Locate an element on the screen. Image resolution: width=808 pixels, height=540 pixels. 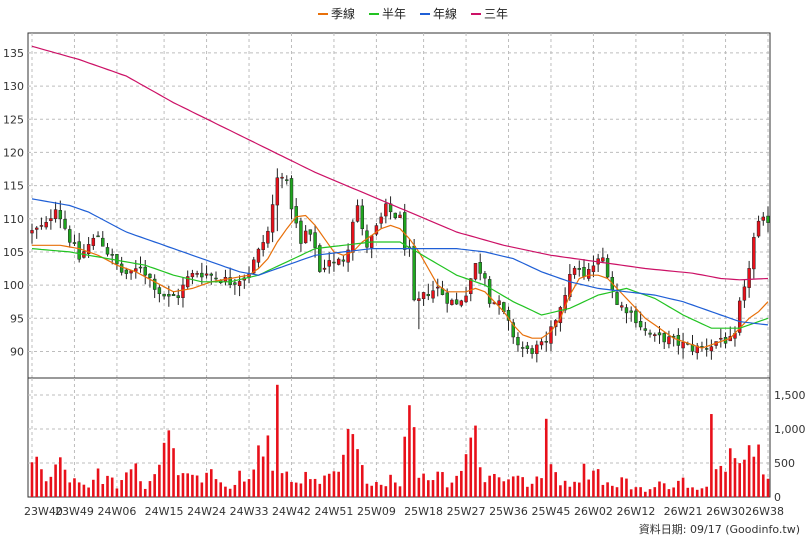
x-tick-label: 24W24 is located at coordinates (206, 511).